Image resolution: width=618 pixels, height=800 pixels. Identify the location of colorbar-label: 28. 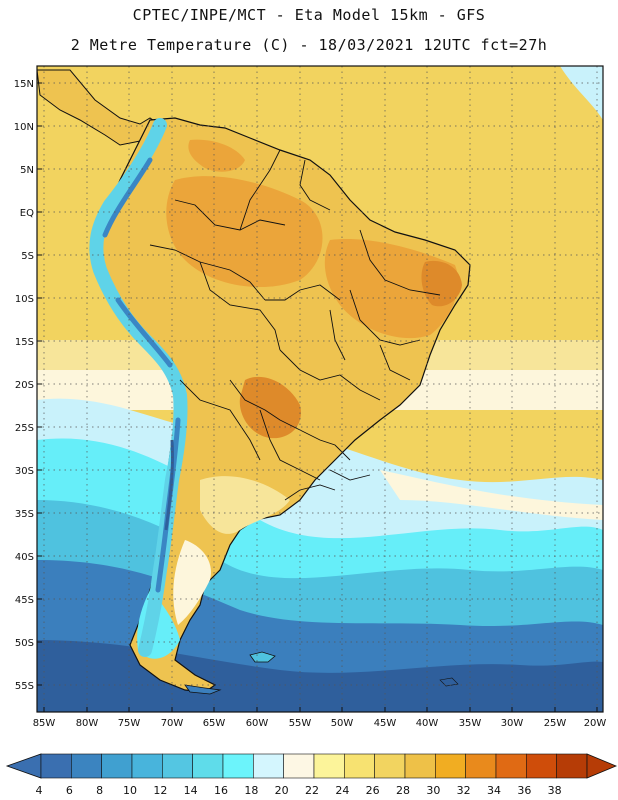
(403, 790).